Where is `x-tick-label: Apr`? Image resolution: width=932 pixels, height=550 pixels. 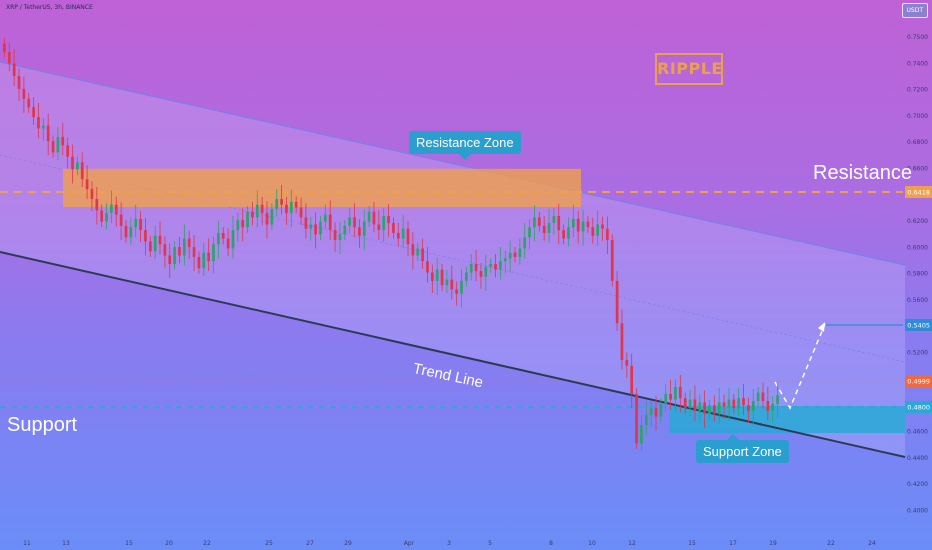
x-tick-label: Apr is located at coordinates (409, 543).